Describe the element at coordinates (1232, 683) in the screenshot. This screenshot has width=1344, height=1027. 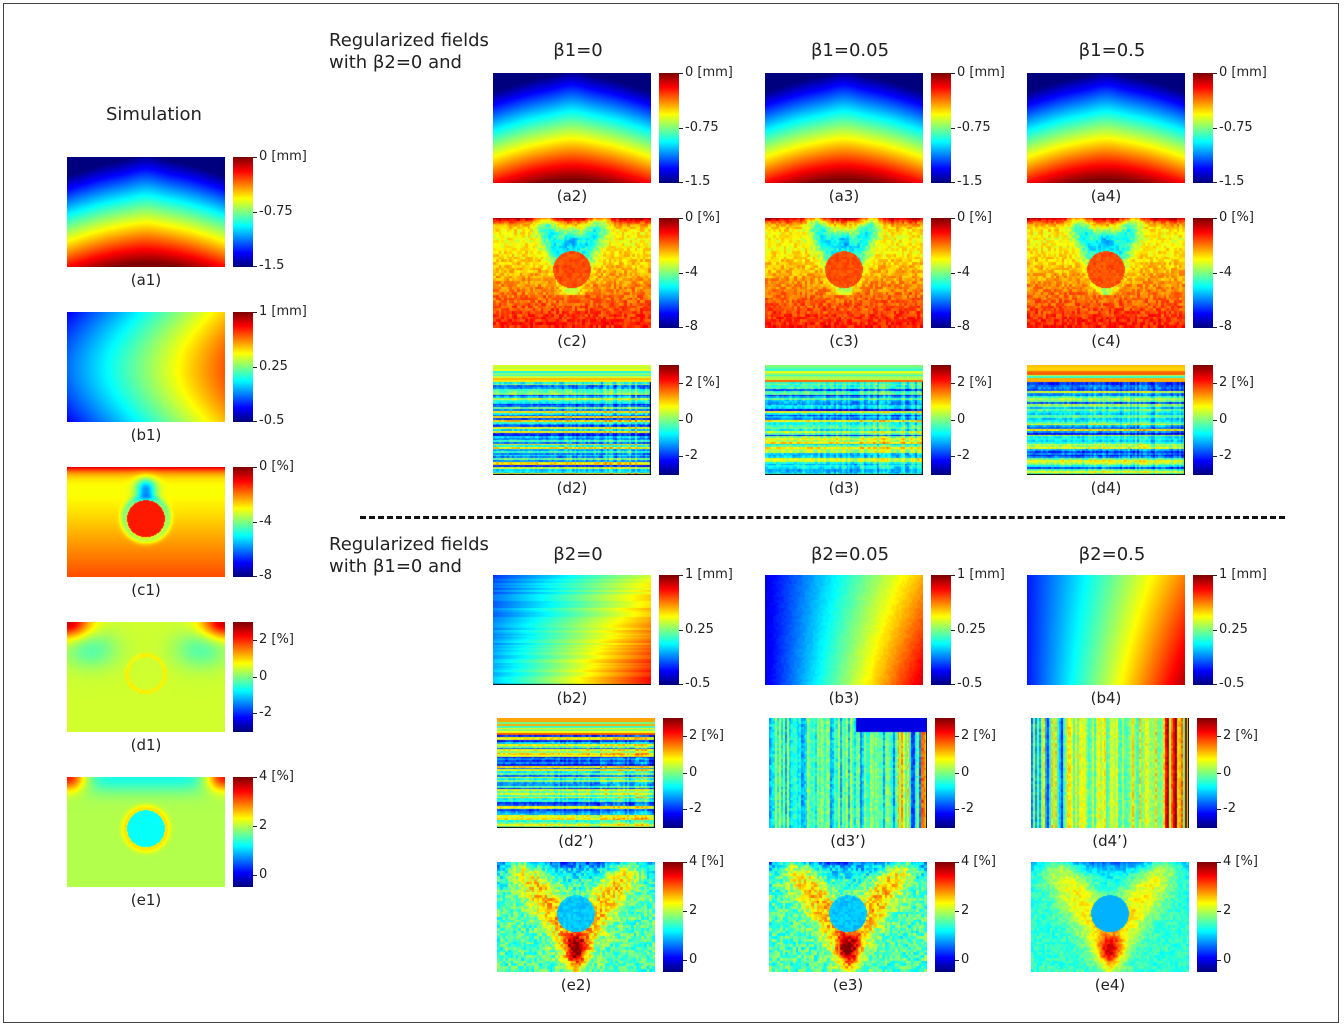
I see `colorbar-tick-label: -0.5` at that location.